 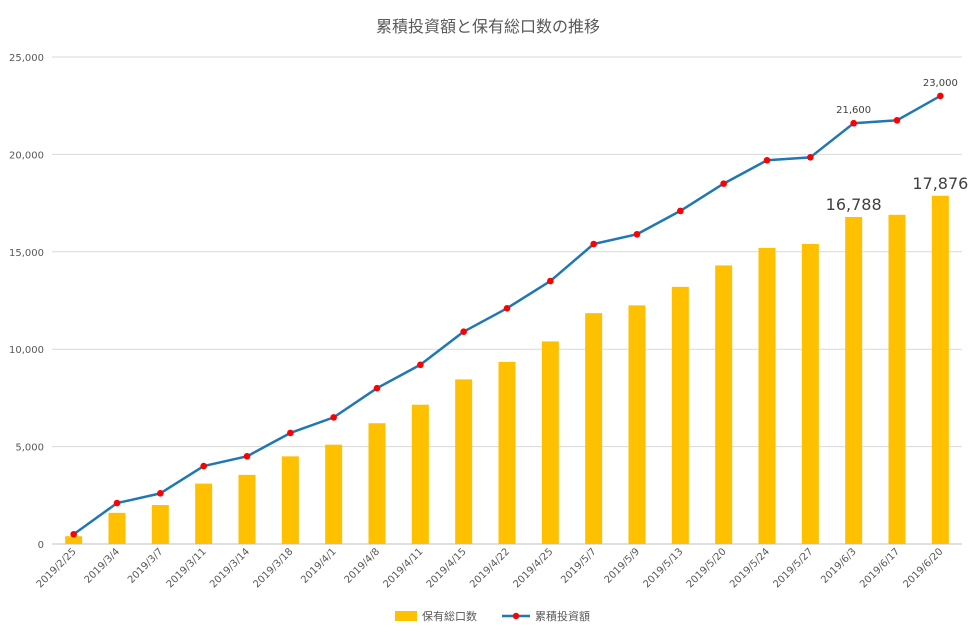 I want to click on x-tick-label: 2019/6/20, so click(x=923, y=568).